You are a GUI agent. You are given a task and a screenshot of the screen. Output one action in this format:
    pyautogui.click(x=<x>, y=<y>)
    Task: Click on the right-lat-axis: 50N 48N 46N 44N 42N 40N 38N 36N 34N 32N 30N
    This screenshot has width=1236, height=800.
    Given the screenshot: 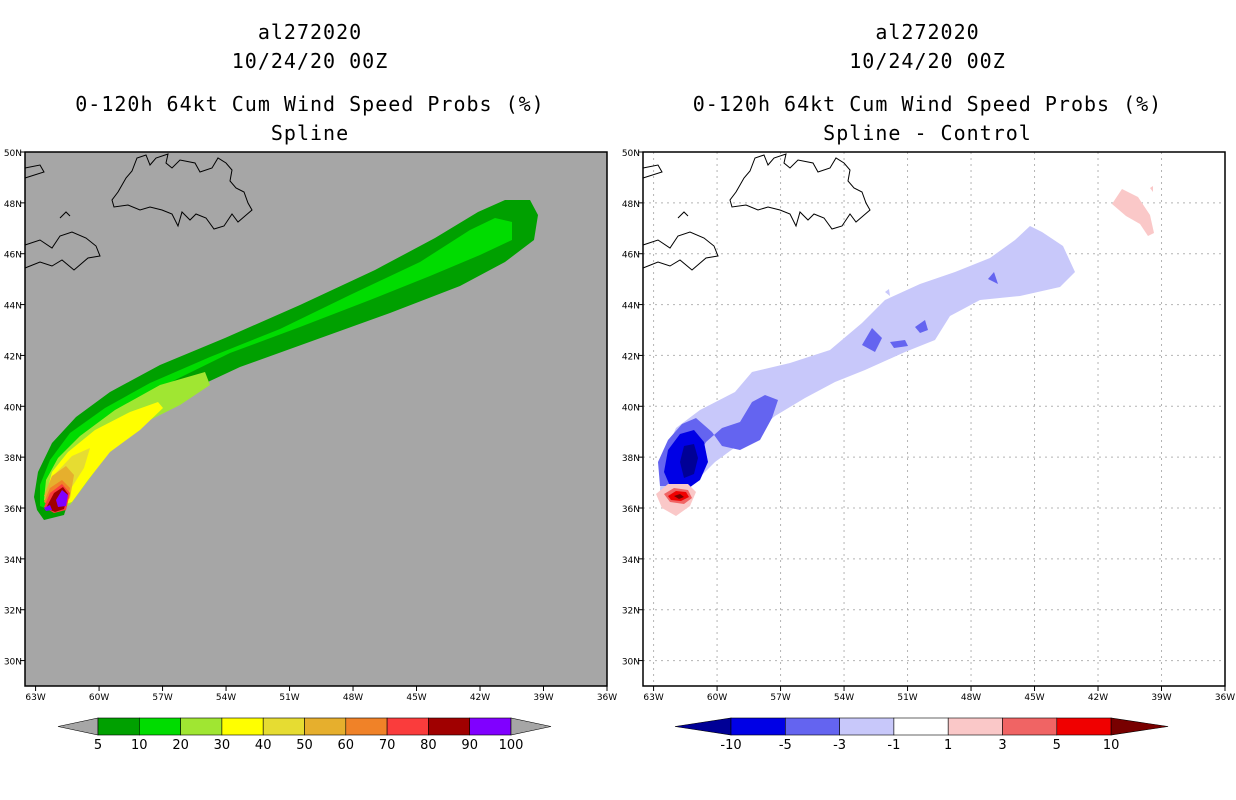 What is the action you would take?
    pyautogui.click(x=632, y=408)
    